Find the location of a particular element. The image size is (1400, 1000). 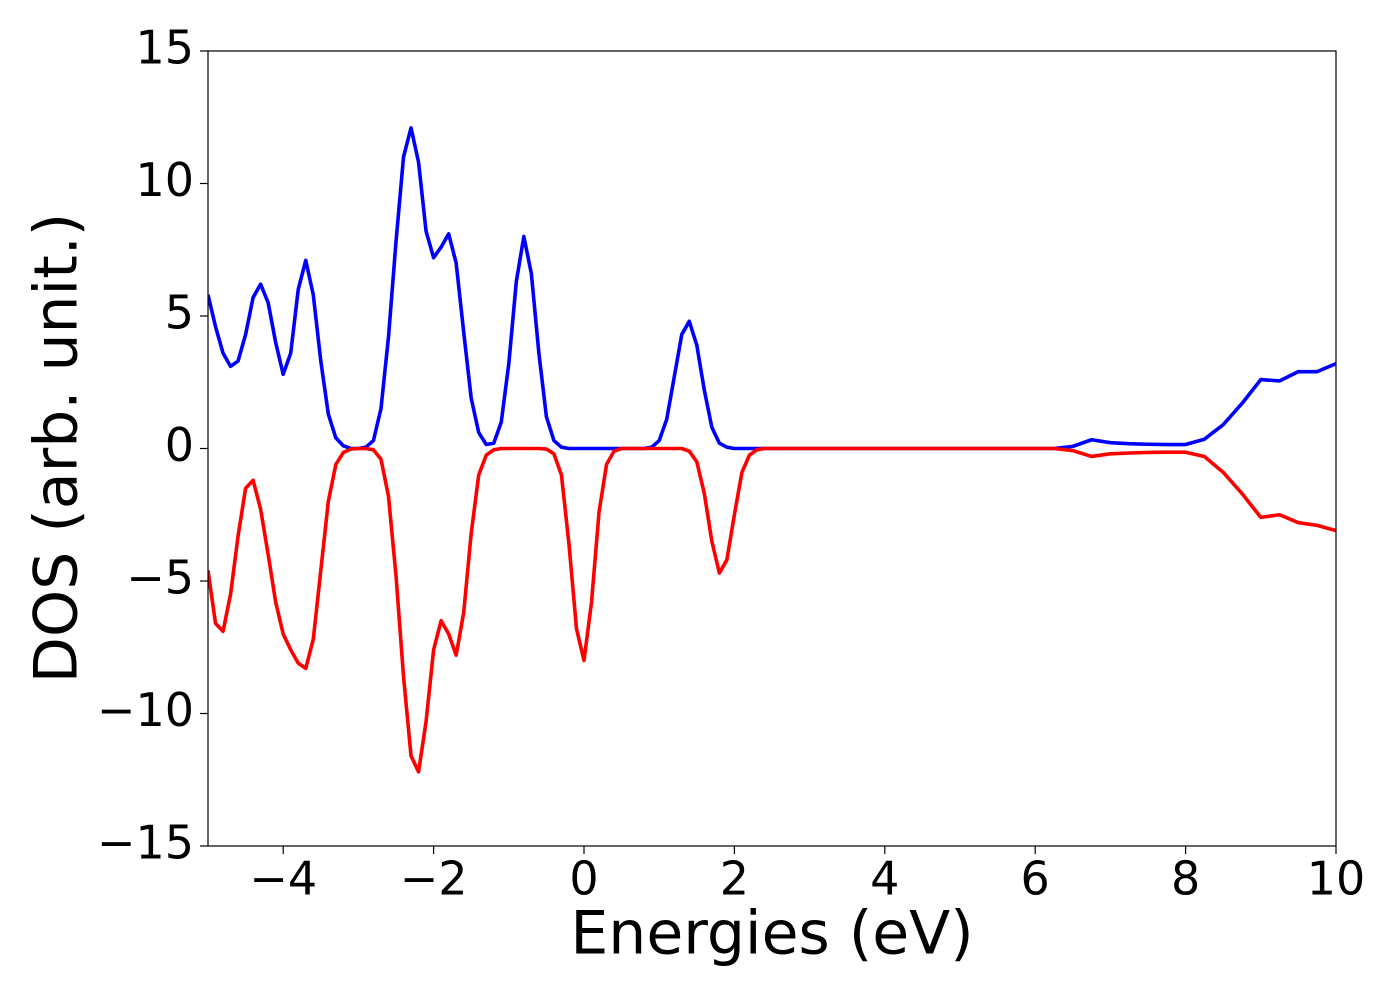

y-tick-label: 15 is located at coordinates (164, 48).